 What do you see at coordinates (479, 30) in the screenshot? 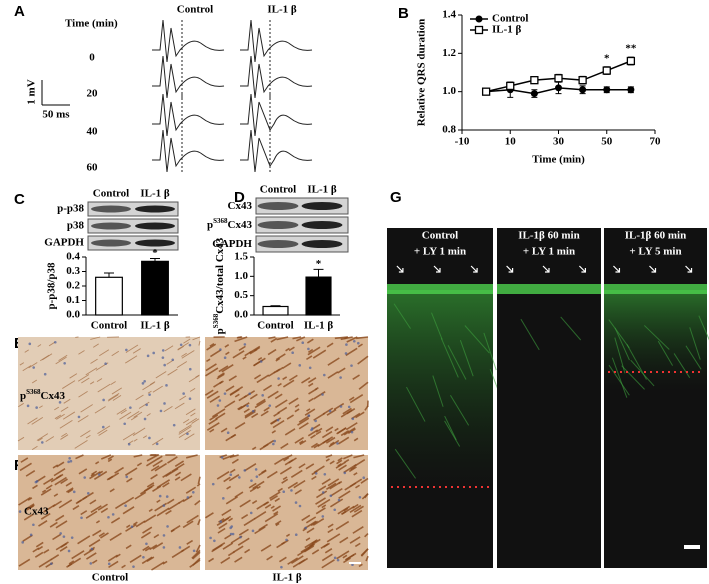
I see `legend-marker` at bounding box center [479, 30].